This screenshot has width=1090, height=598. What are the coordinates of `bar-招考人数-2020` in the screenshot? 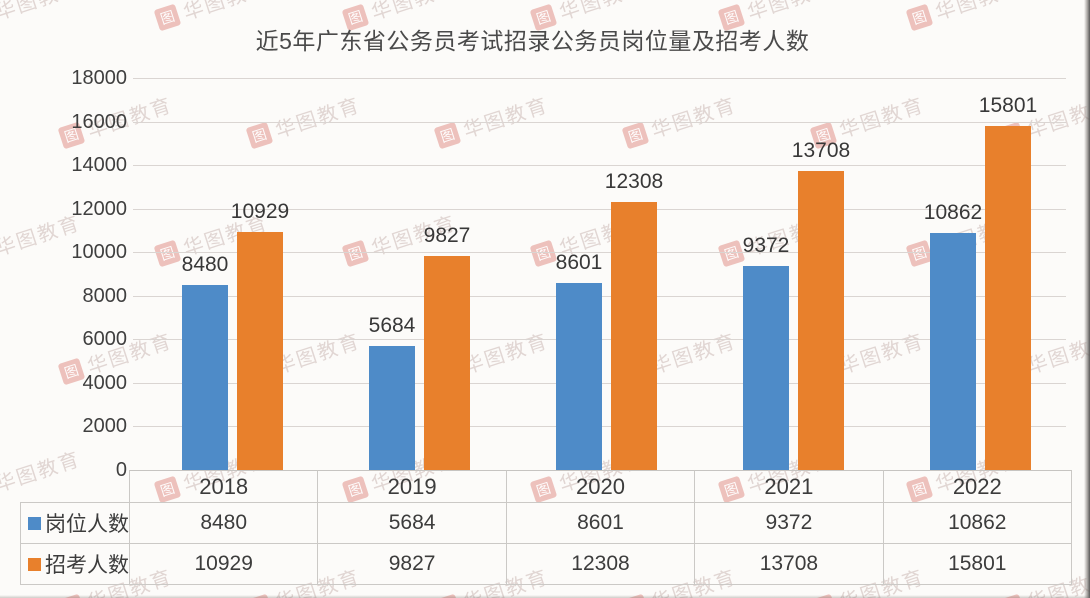 It's located at (634, 335).